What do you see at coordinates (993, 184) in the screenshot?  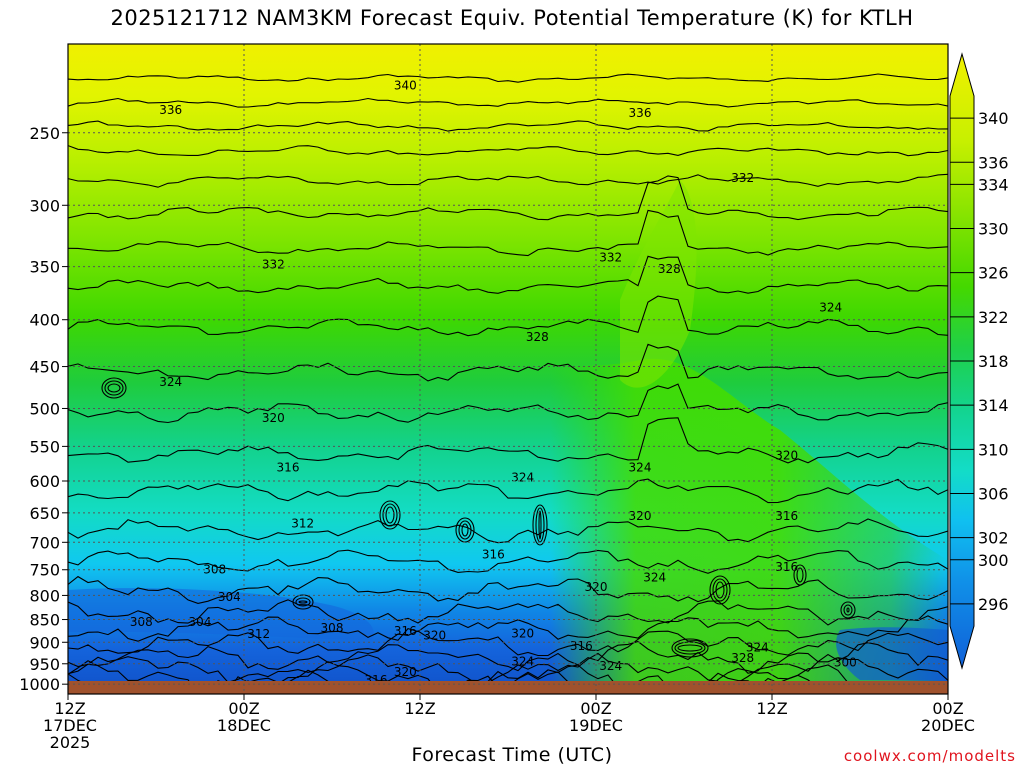 I see `colorbar-label: 334` at bounding box center [993, 184].